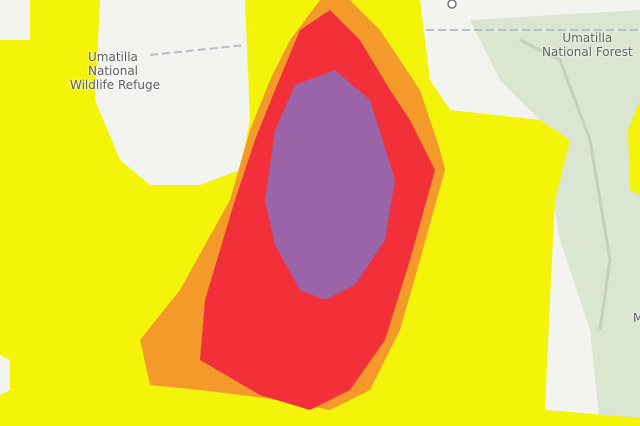 The height and width of the screenshot is (426, 640). I want to click on label-line: National, so click(113, 71).